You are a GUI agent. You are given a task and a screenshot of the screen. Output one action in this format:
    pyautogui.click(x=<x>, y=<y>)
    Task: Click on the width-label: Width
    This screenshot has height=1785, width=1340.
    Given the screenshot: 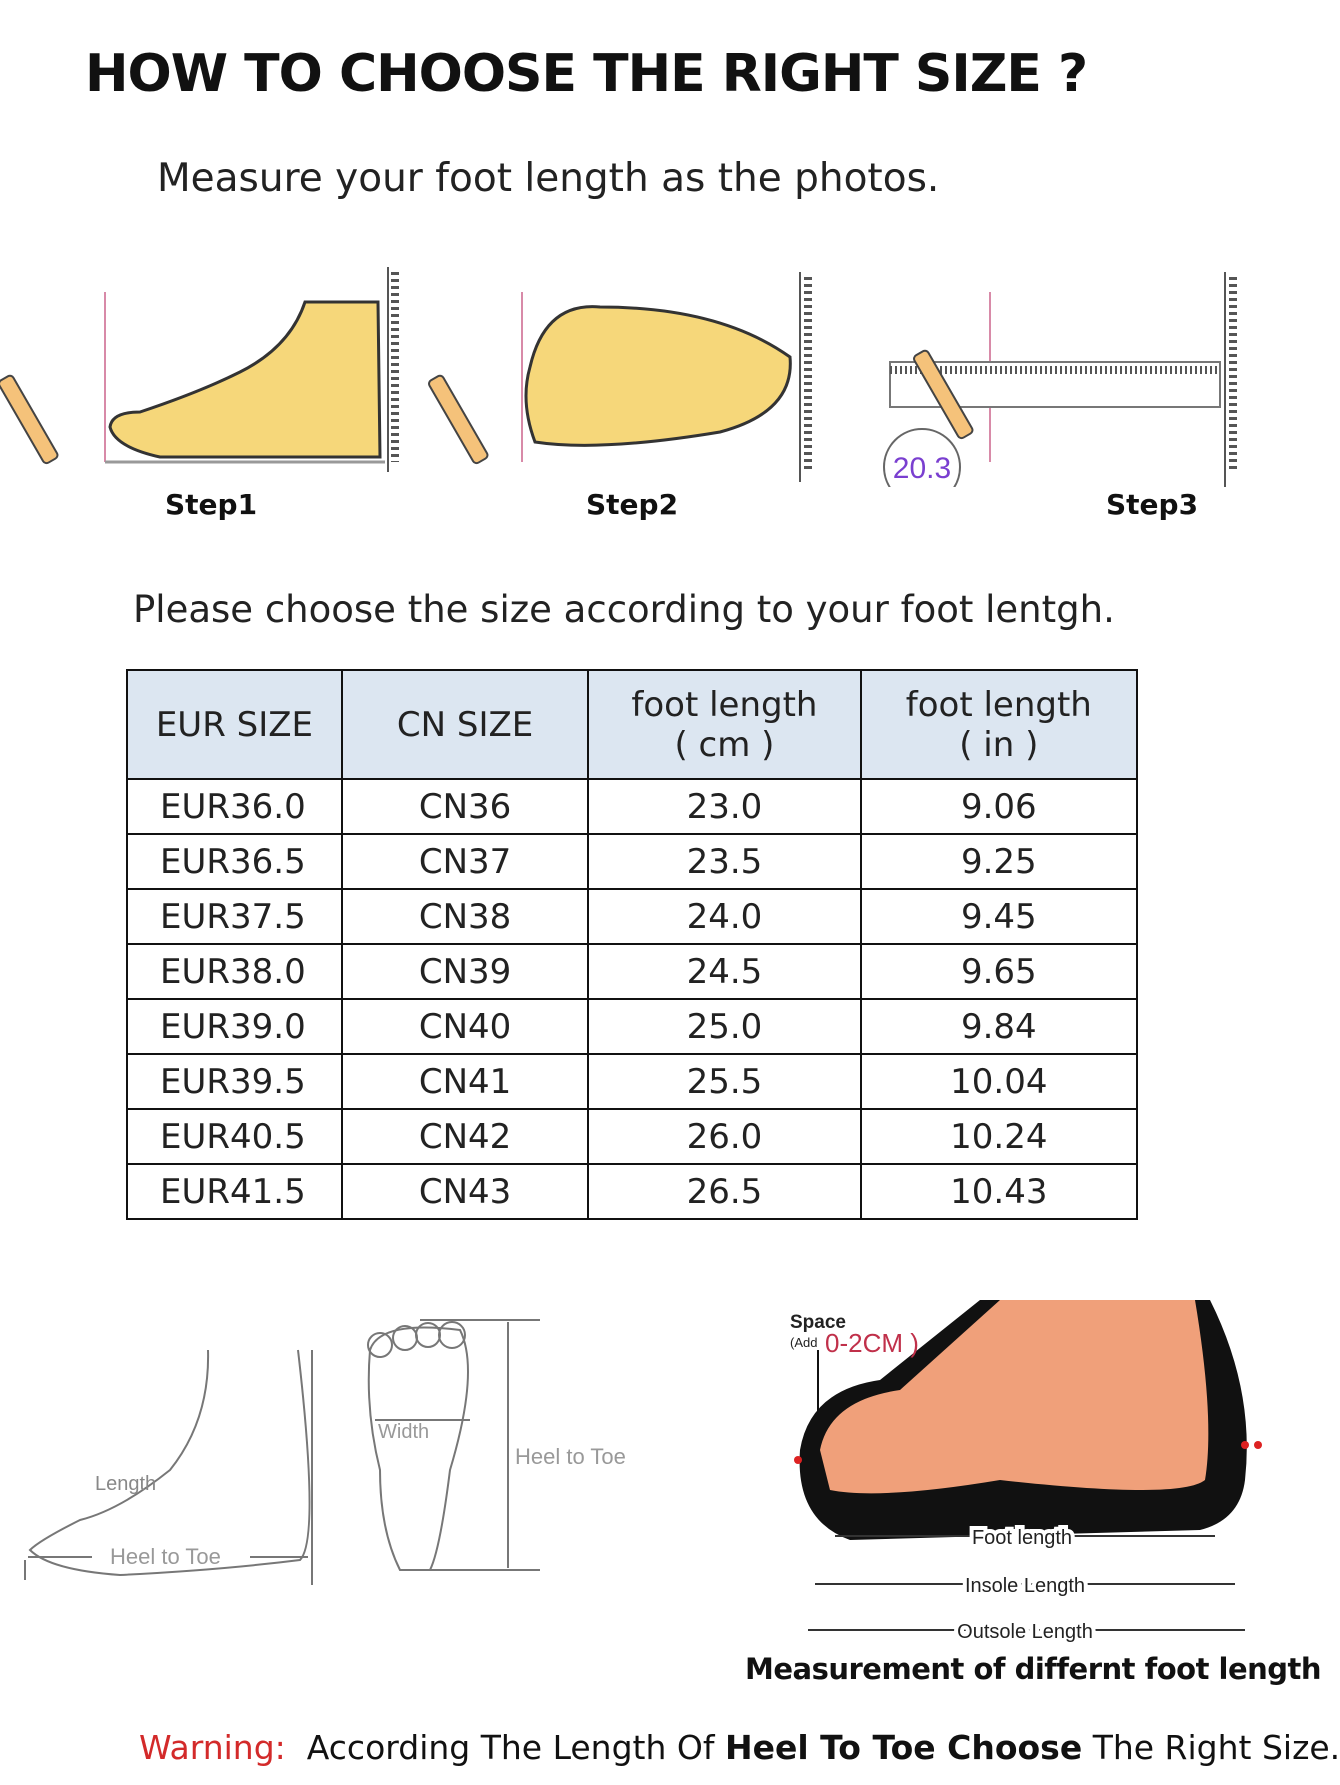 What is the action you would take?
    pyautogui.click(x=403, y=1432)
    